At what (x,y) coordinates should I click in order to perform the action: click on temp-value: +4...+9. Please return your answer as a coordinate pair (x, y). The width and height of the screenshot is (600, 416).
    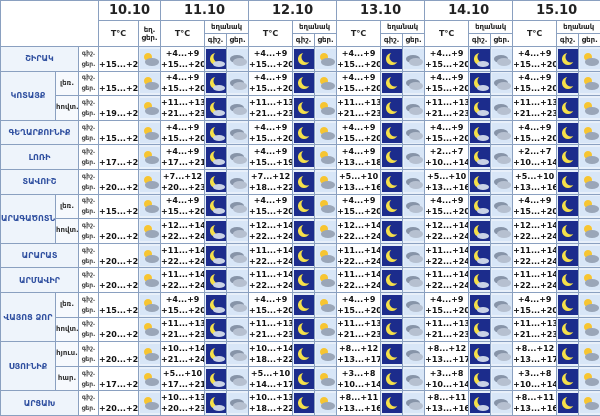
    Looking at the image, I should click on (270, 200).